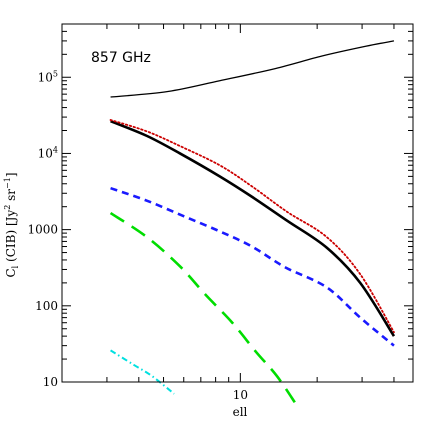  I want to click on y-tick-label: 1000, so click(42, 230).